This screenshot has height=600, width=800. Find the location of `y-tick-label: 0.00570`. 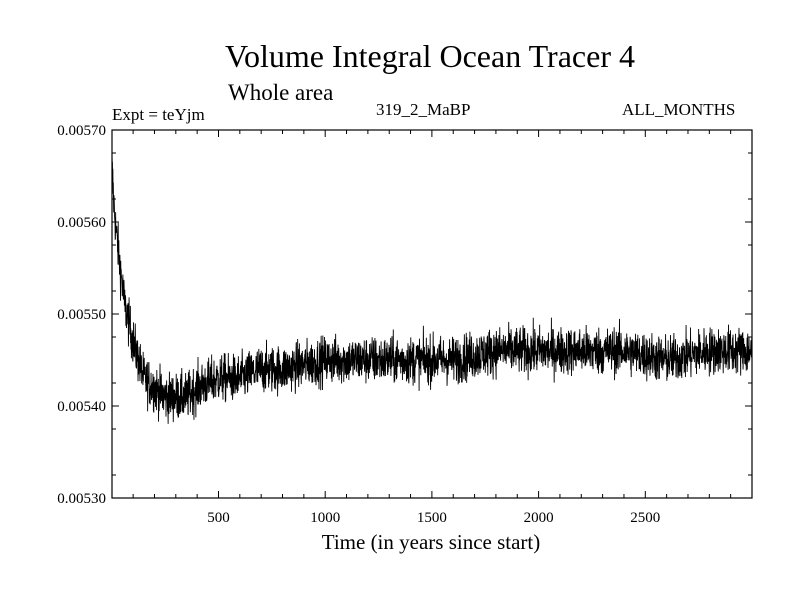

y-tick-label: 0.00570 is located at coordinates (81, 131).